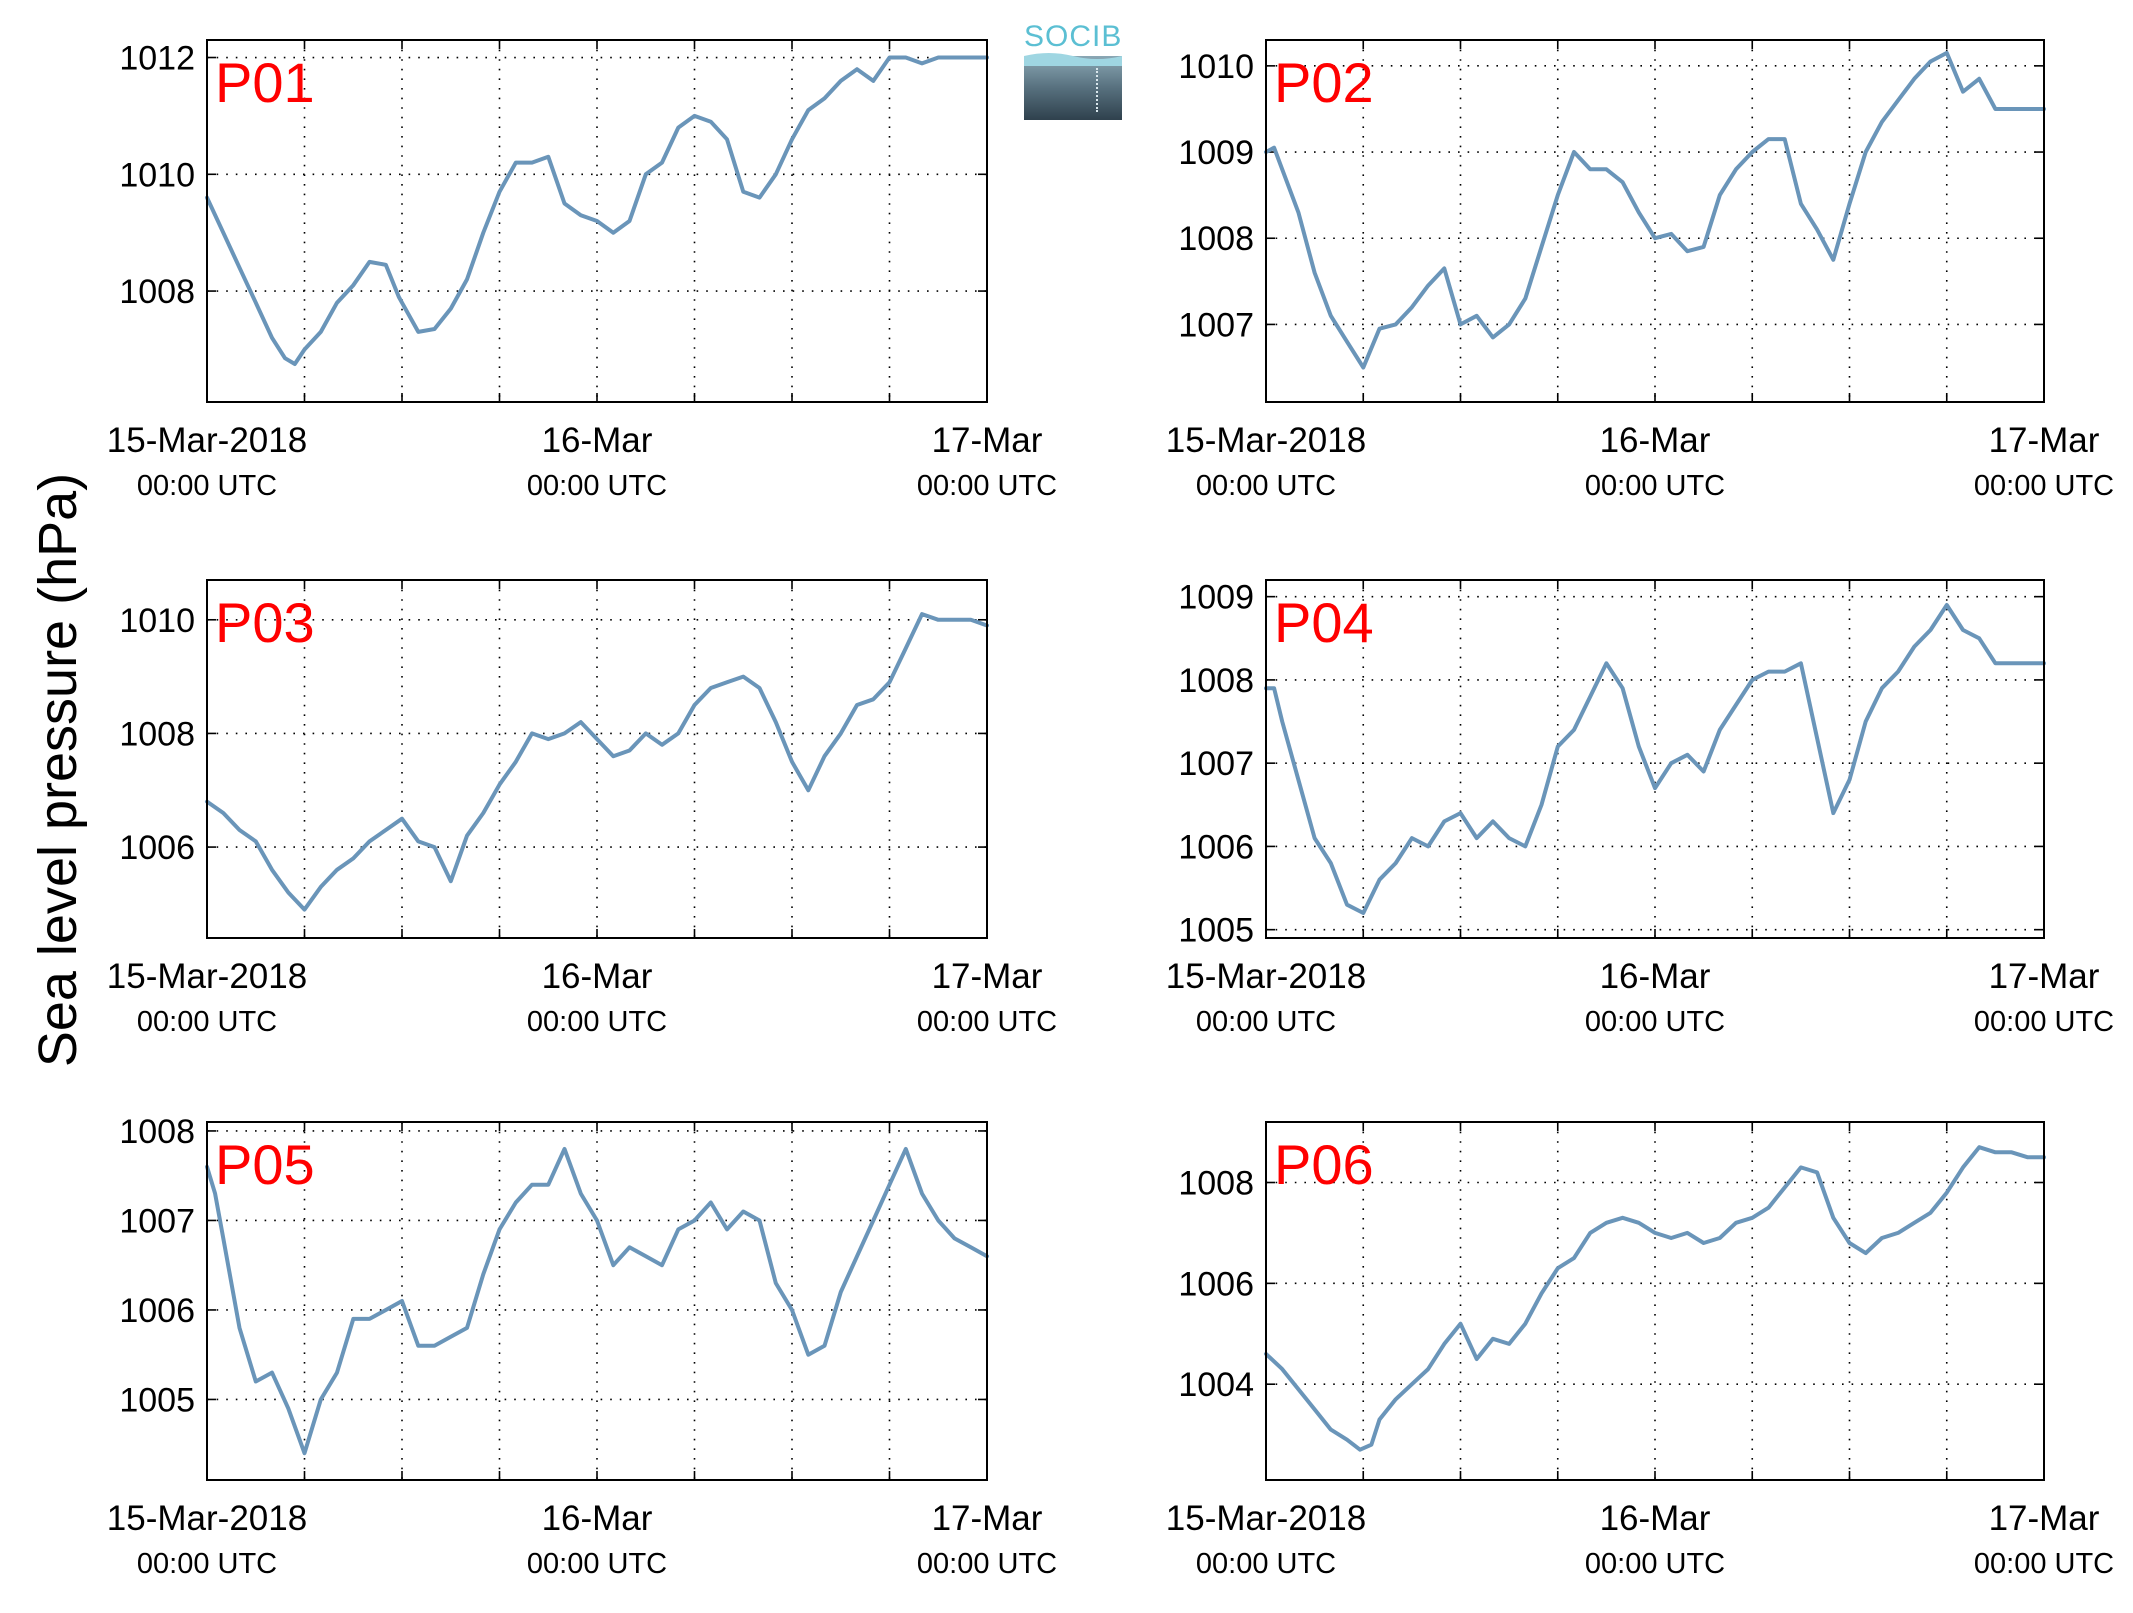  I want to click on panel-label: P04, so click(1324, 622).